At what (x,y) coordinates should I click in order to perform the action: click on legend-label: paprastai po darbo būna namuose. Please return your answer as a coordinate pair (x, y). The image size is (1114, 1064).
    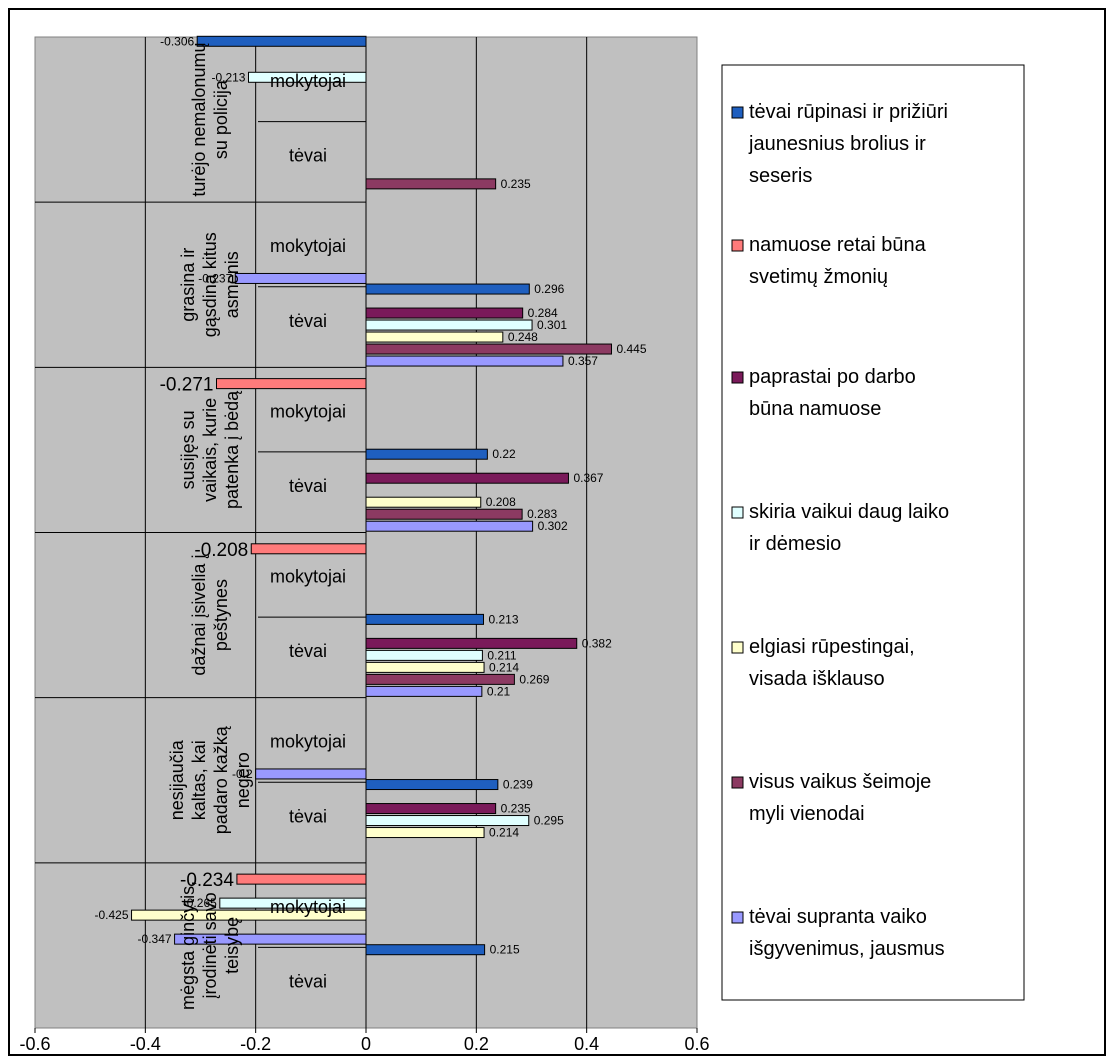
    Looking at the image, I should click on (832, 393).